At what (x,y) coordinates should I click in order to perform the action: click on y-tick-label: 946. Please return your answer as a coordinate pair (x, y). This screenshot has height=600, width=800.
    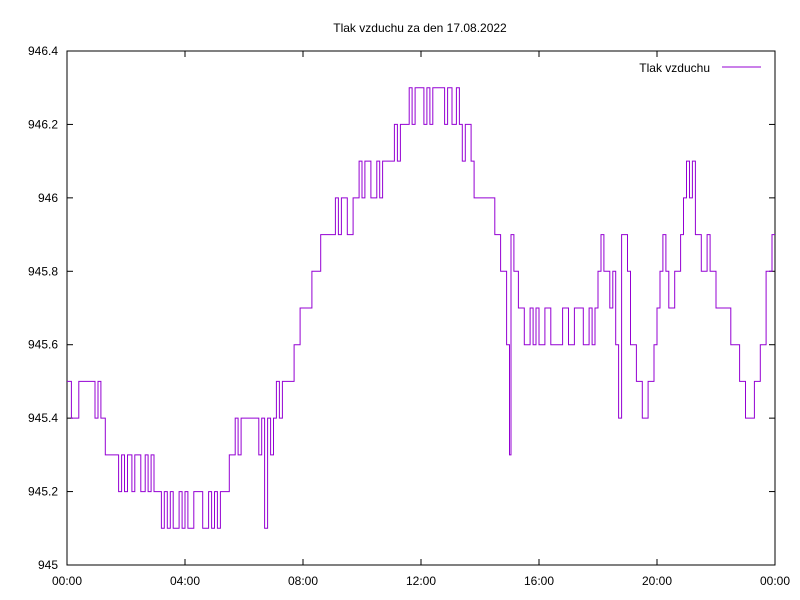
    Looking at the image, I should click on (48, 198).